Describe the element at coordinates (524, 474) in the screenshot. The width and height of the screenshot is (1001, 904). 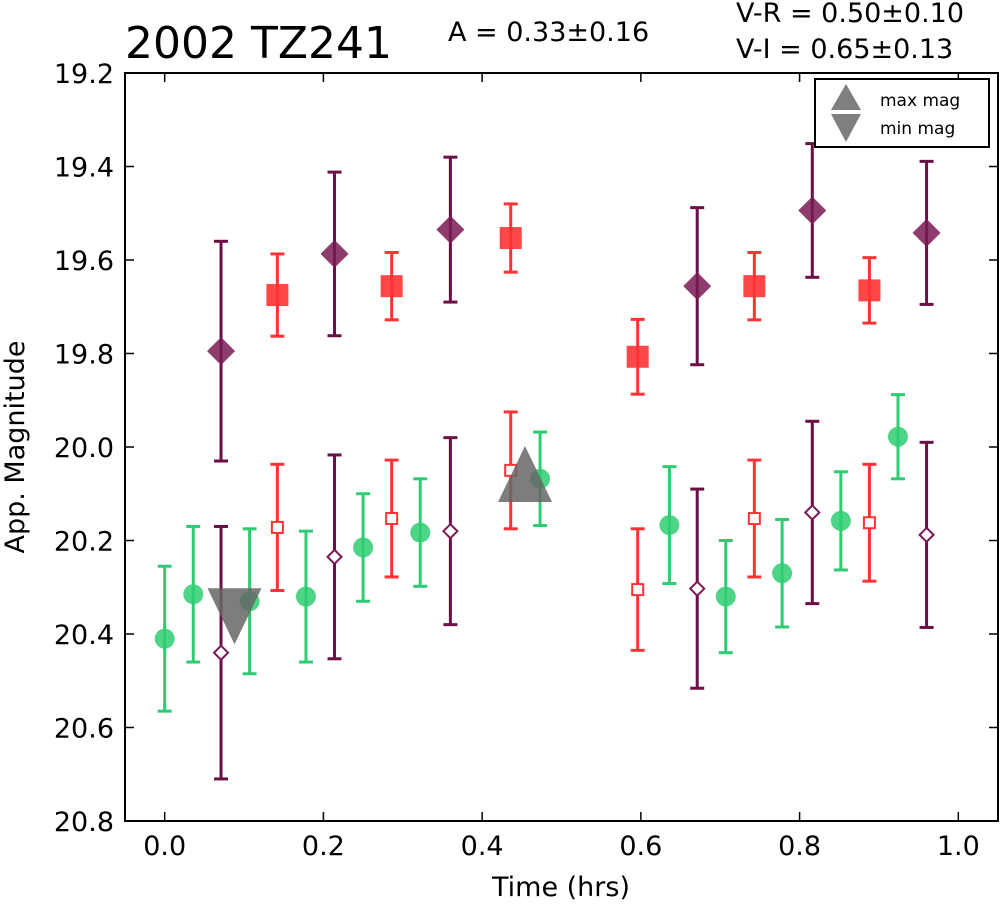
I see `max-mag-marker` at that location.